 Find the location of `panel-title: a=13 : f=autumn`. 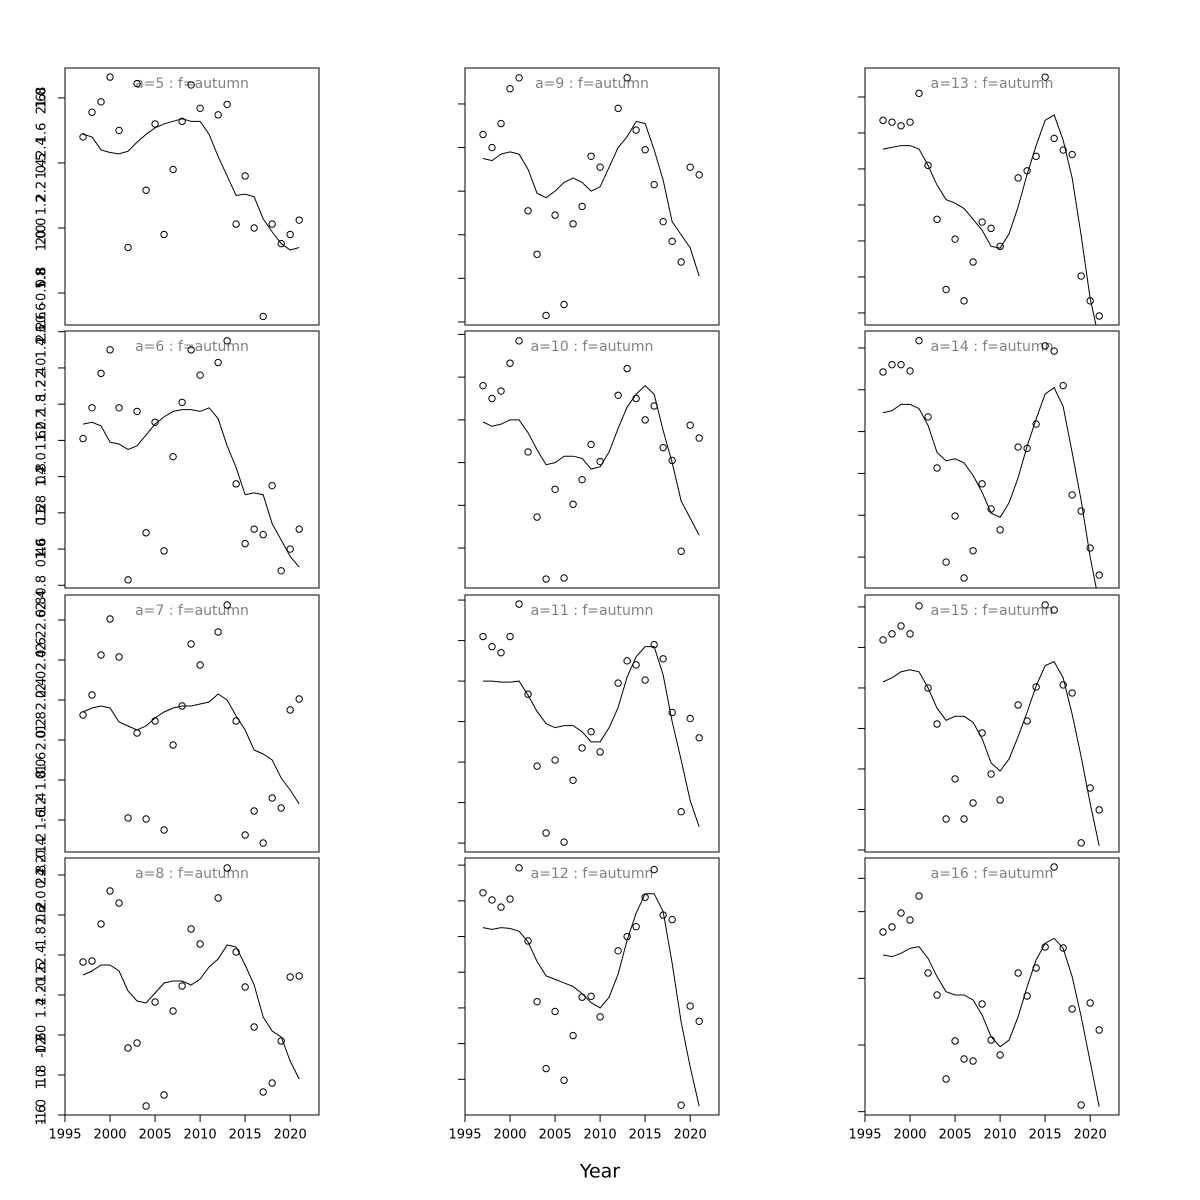

panel-title: a=13 : f=autumn is located at coordinates (992, 84).